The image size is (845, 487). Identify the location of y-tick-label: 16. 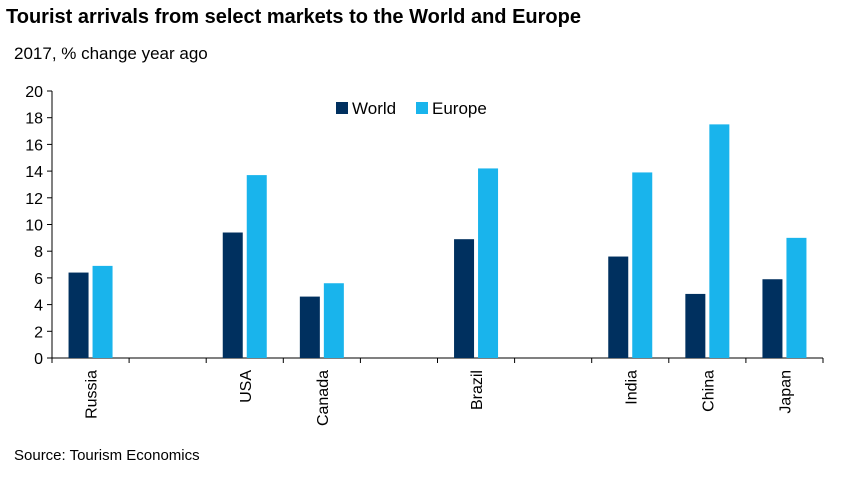
(34, 145).